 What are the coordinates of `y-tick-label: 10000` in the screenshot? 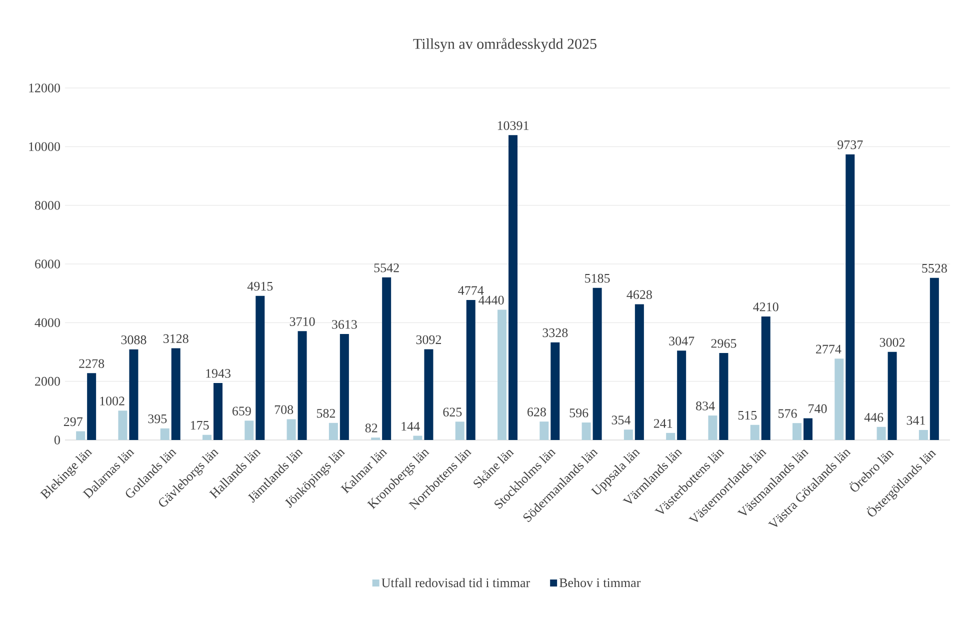 It's located at (44, 147).